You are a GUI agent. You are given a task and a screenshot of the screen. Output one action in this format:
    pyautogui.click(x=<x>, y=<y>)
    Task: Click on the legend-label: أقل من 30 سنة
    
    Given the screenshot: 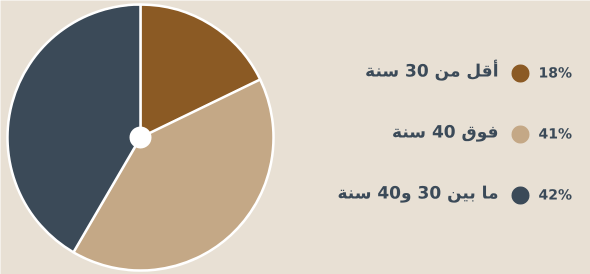 What is the action you would take?
    pyautogui.click(x=432, y=71)
    